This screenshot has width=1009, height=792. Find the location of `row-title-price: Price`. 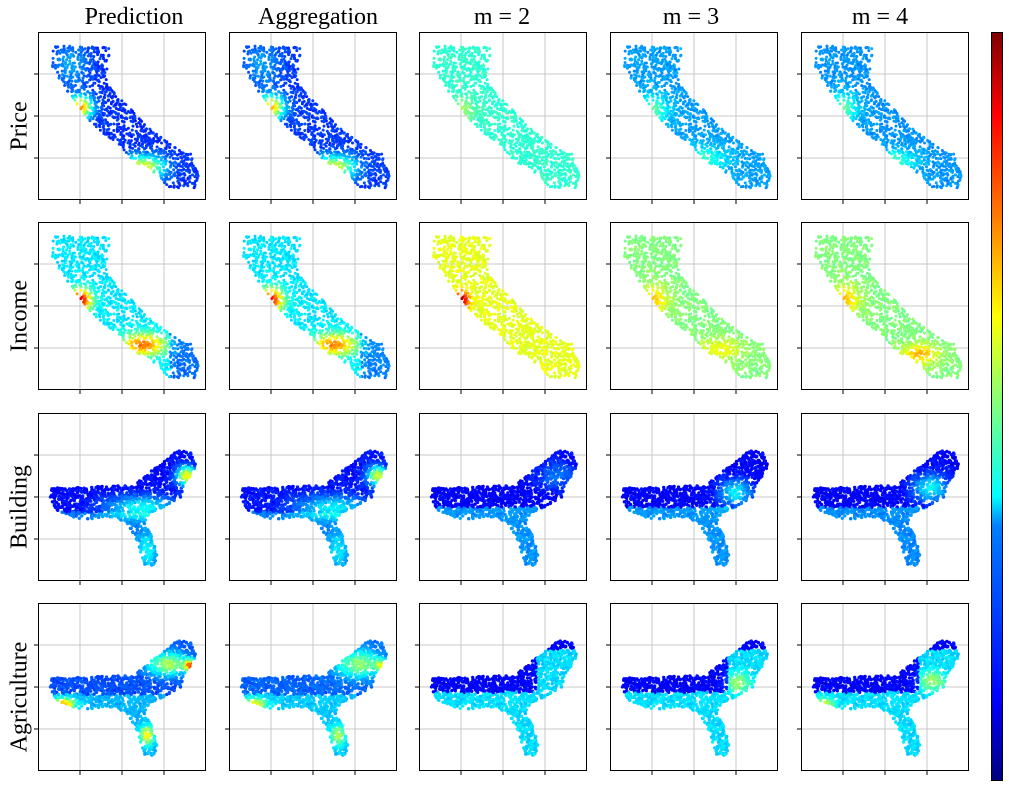

row-title-price: Price is located at coordinates (20, 126).